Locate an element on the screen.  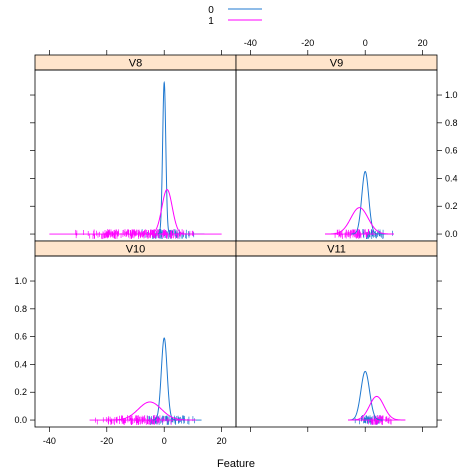
y-tick-label-left: 0.2 is located at coordinates (20, 392).